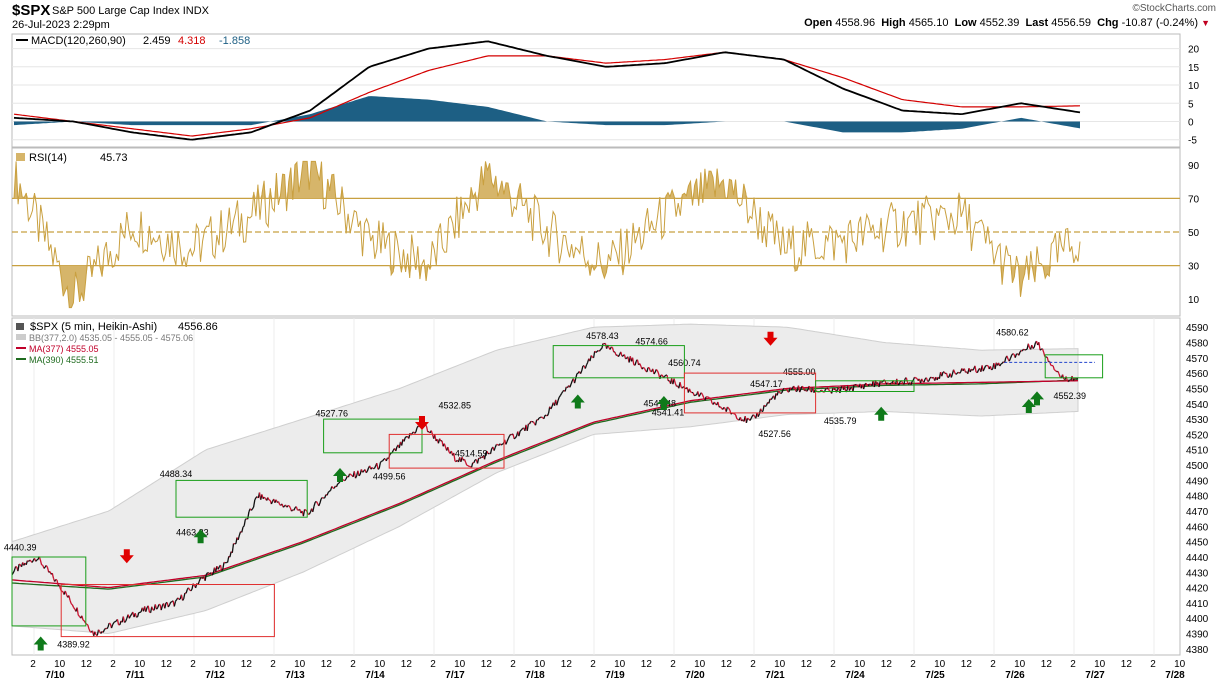 Image resolution: width=1228 pixels, height=680 pixels. Describe the element at coordinates (1071, 23) in the screenshot. I see `last-value: 4556.59` at that location.